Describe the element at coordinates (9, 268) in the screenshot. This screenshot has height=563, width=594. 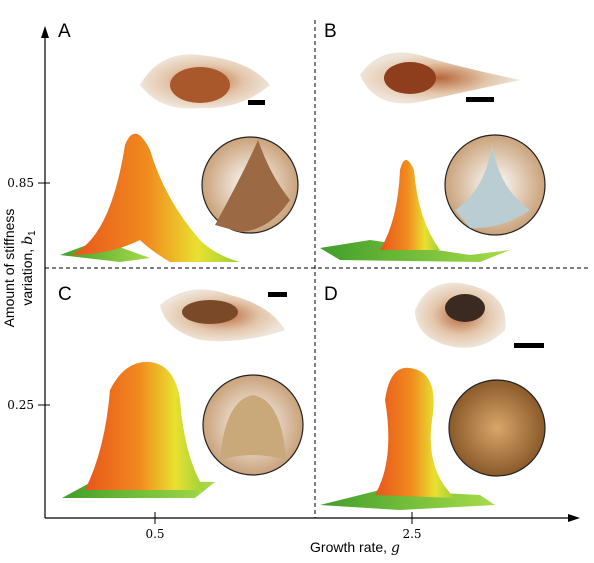
I see `y-label-line: Amount of stiffness` at that location.